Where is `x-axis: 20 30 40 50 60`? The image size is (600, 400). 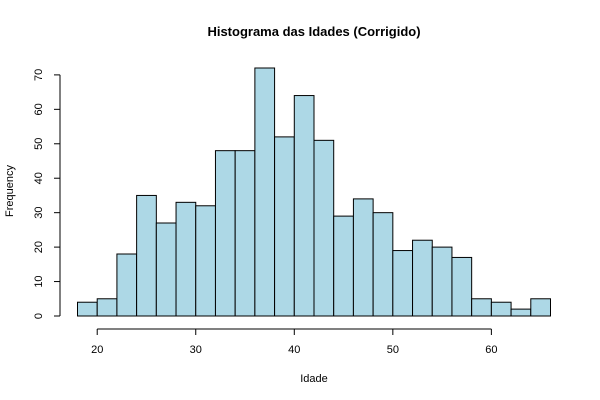 x-axis: 20 30 40 50 60 is located at coordinates (294, 342).